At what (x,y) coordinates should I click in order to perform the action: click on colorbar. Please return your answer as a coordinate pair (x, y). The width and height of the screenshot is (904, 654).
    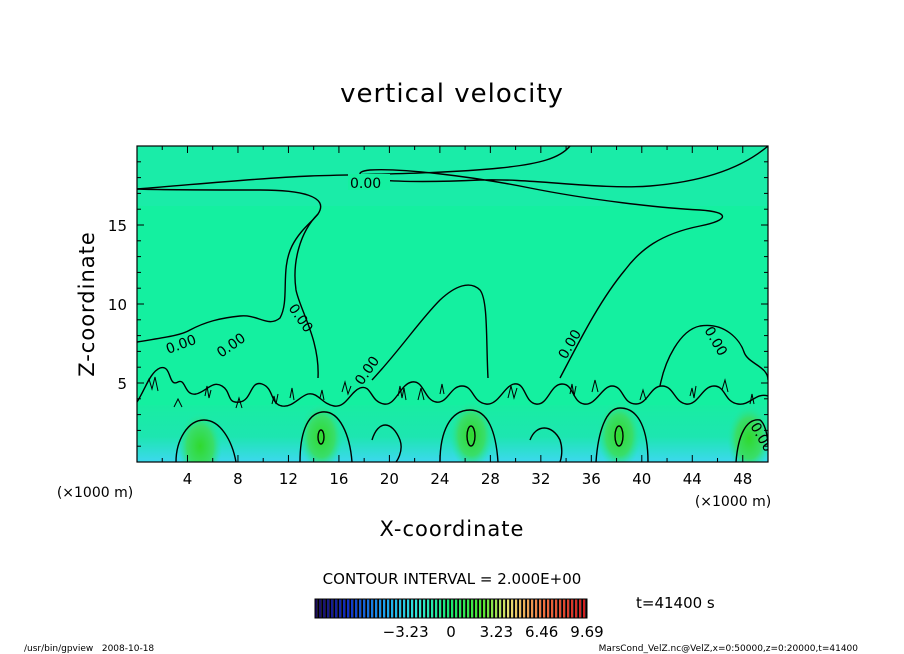
    Looking at the image, I should click on (451, 608).